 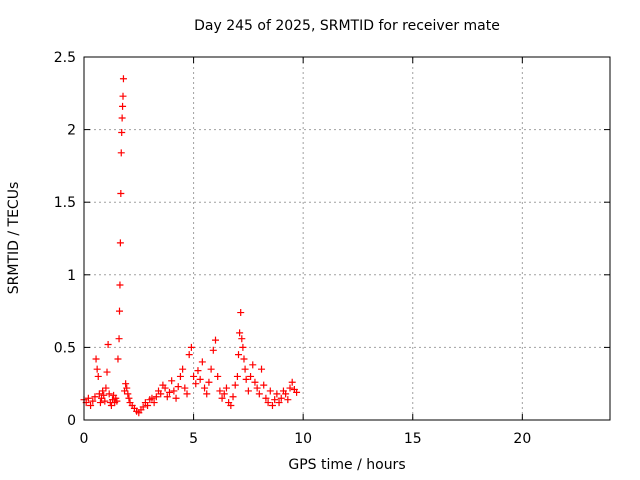 I want to click on y-tick-label: 2, so click(x=71, y=131).